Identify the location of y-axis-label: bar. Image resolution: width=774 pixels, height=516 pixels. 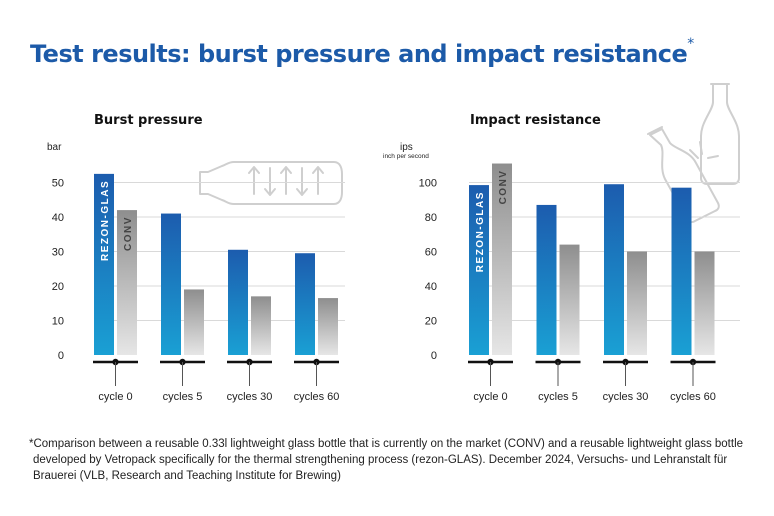
(54, 147).